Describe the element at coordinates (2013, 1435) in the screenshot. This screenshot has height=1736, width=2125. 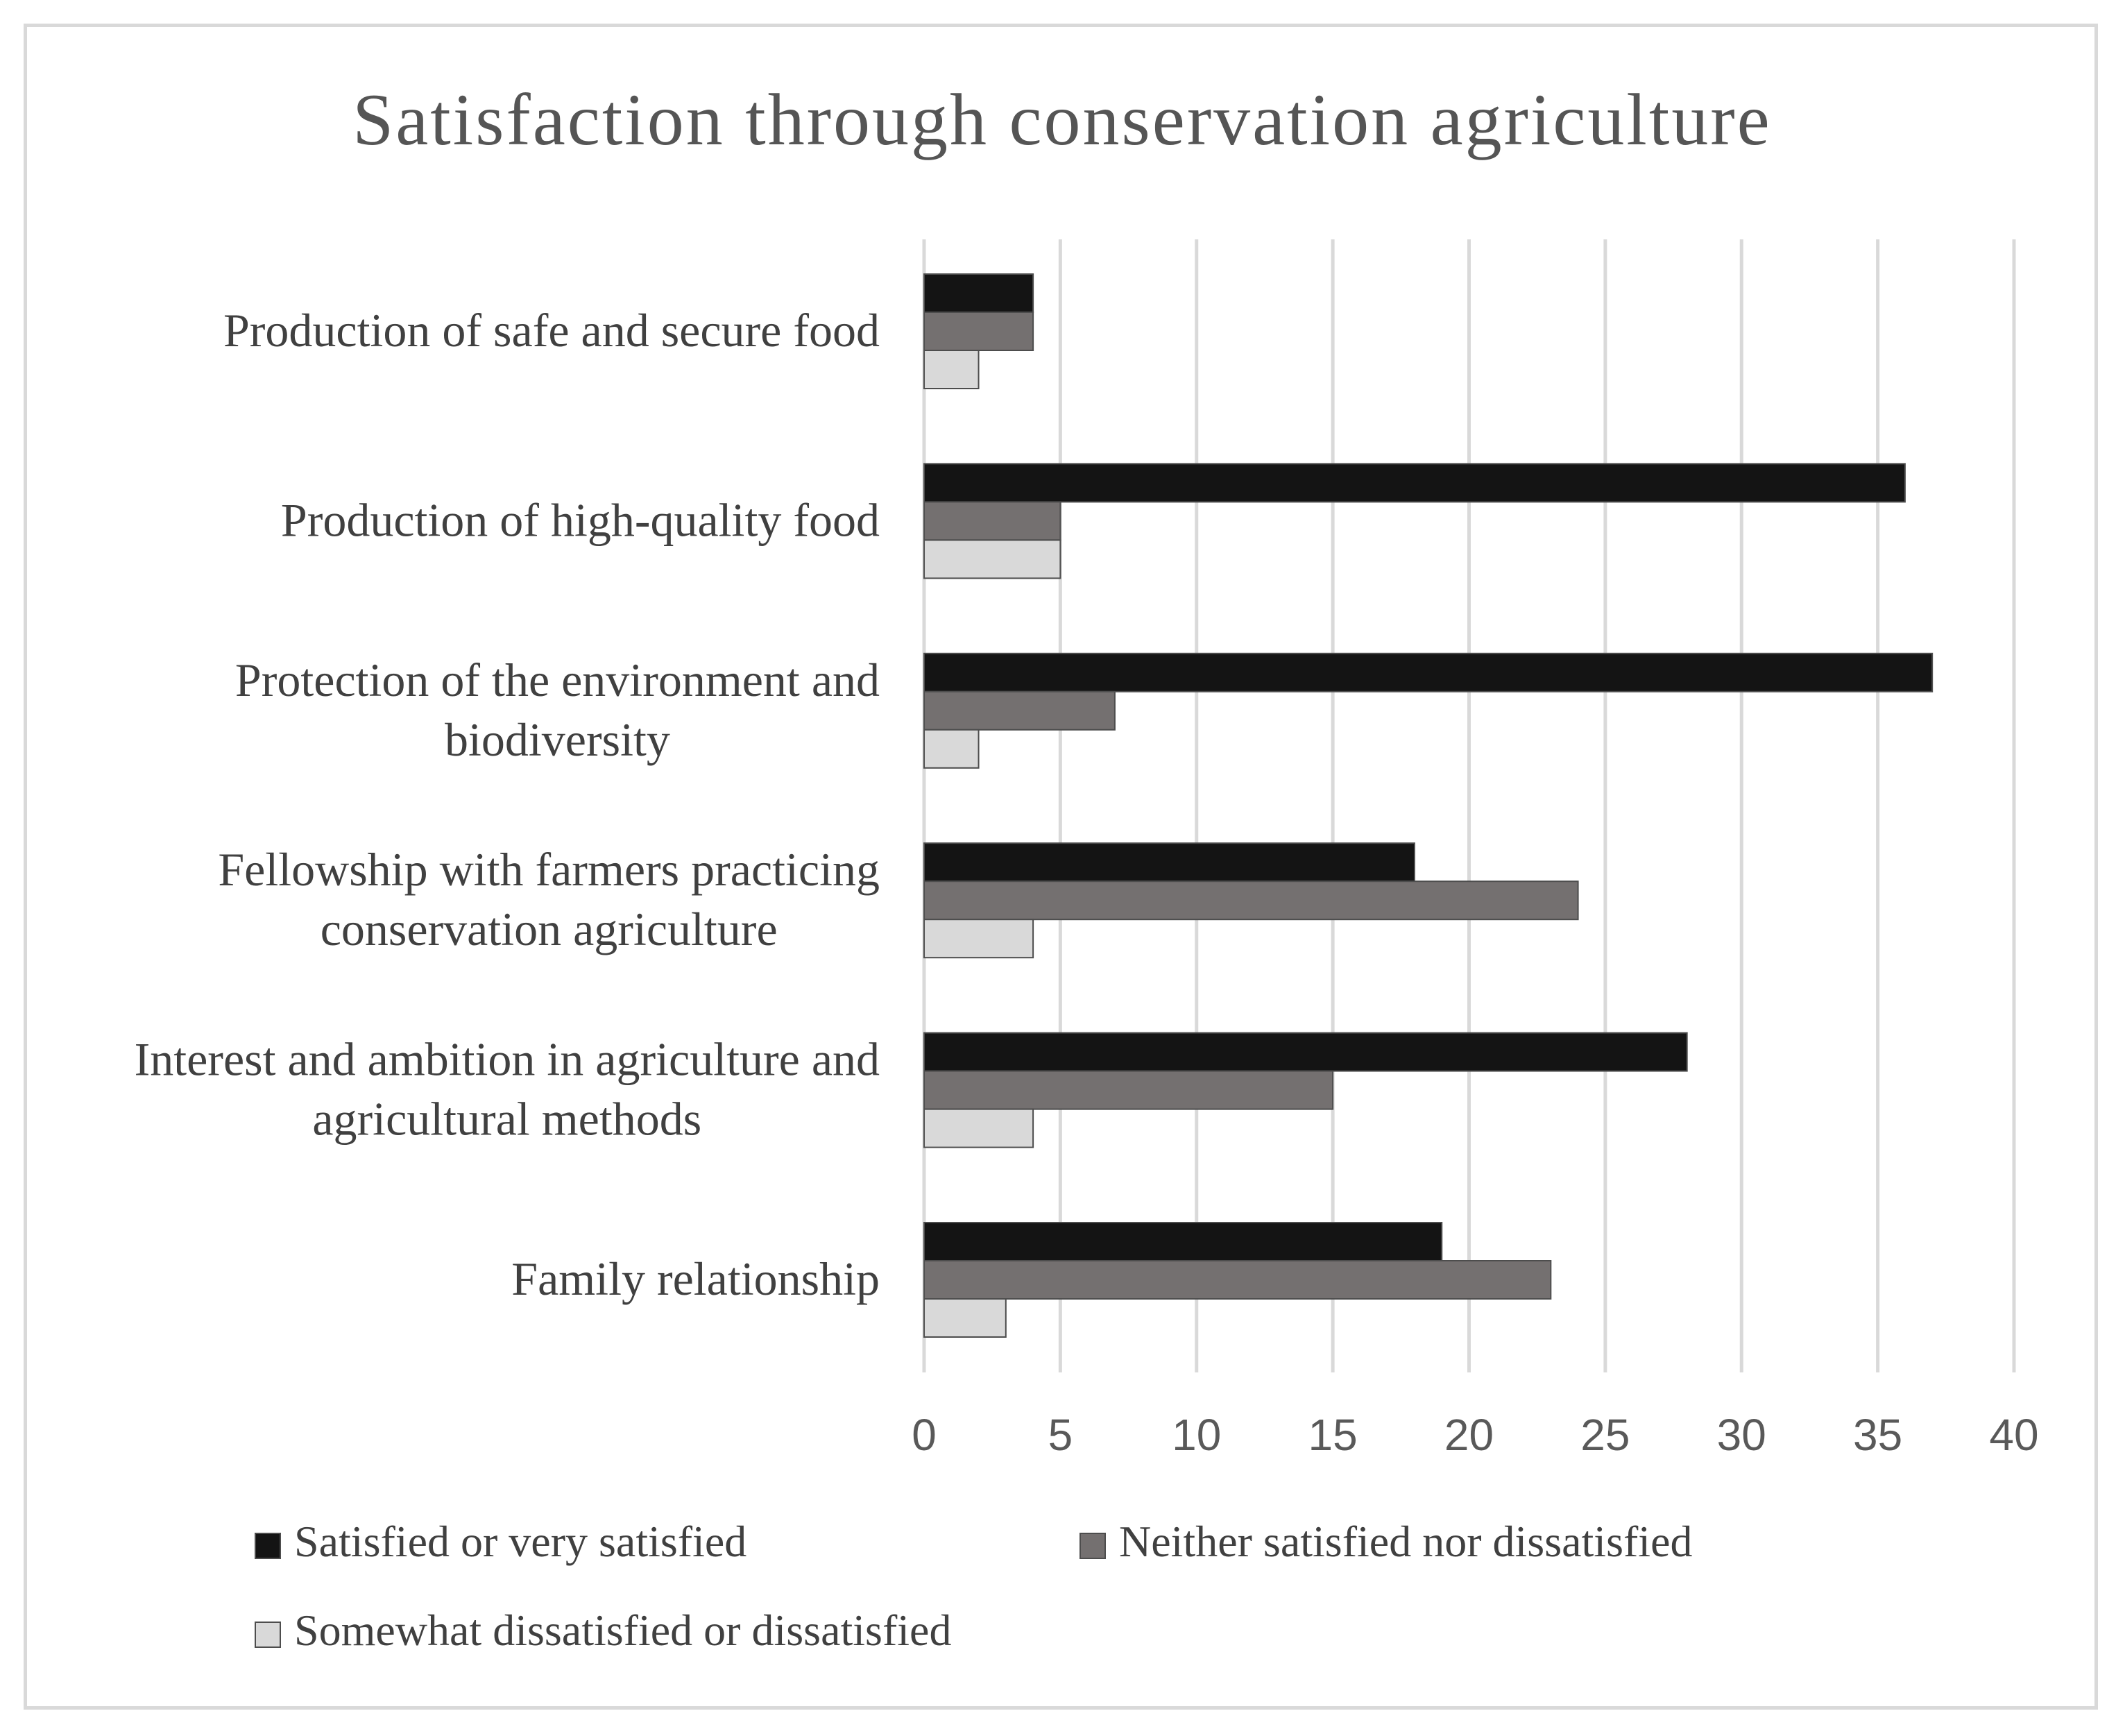
I see `x-tick-label: 40` at that location.